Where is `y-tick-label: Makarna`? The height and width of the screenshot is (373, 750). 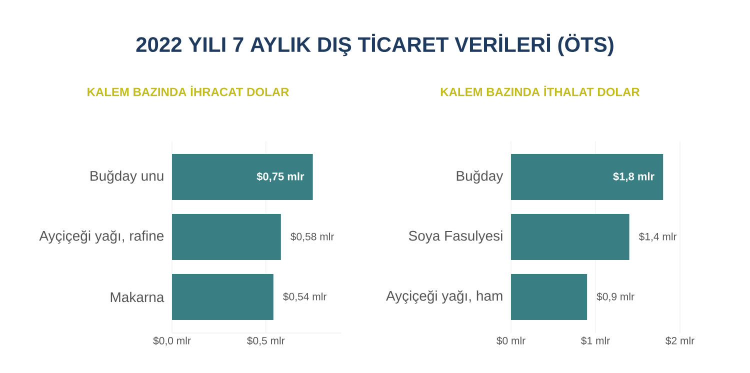 y-tick-label: Makarna is located at coordinates (137, 297).